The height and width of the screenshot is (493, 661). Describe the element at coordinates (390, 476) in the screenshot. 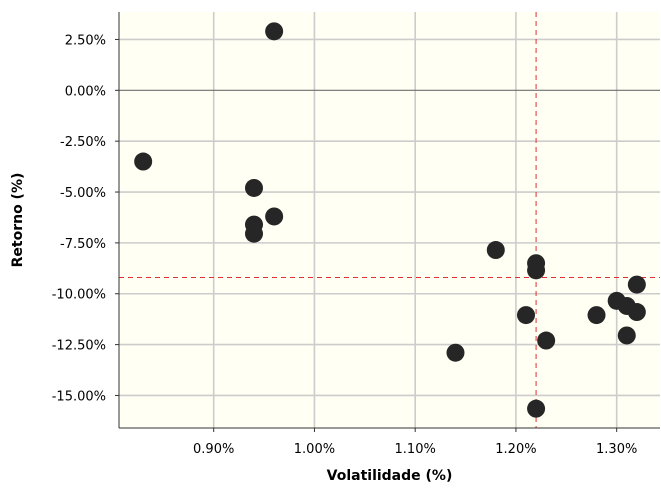

I see `x-axis-title: Volatilidade (%)` at that location.